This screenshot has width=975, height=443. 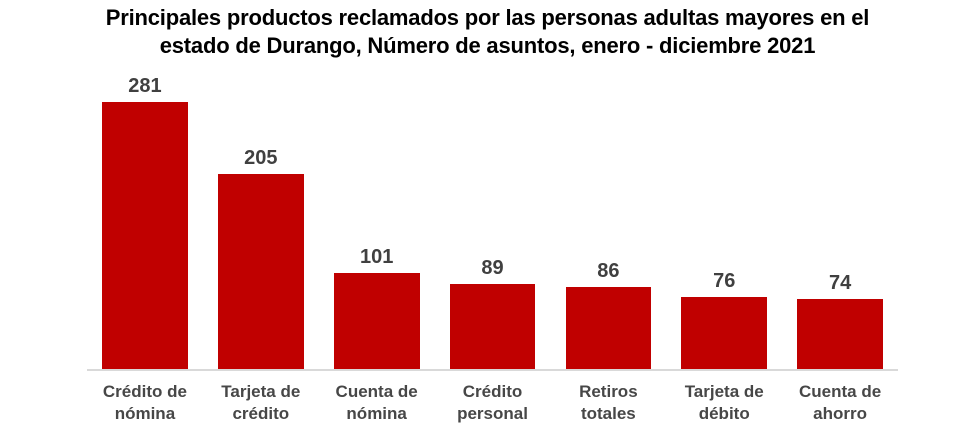 I want to click on value-label: 281, so click(x=145, y=86).